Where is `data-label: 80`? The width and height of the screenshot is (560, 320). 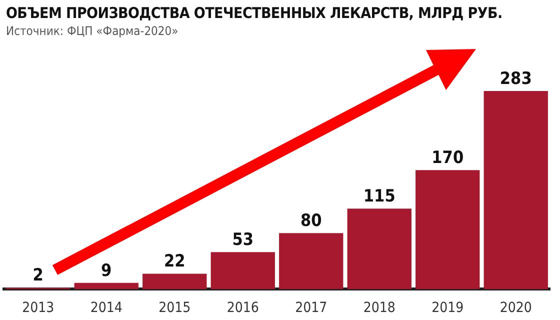
data-label: 80 is located at coordinates (311, 221).